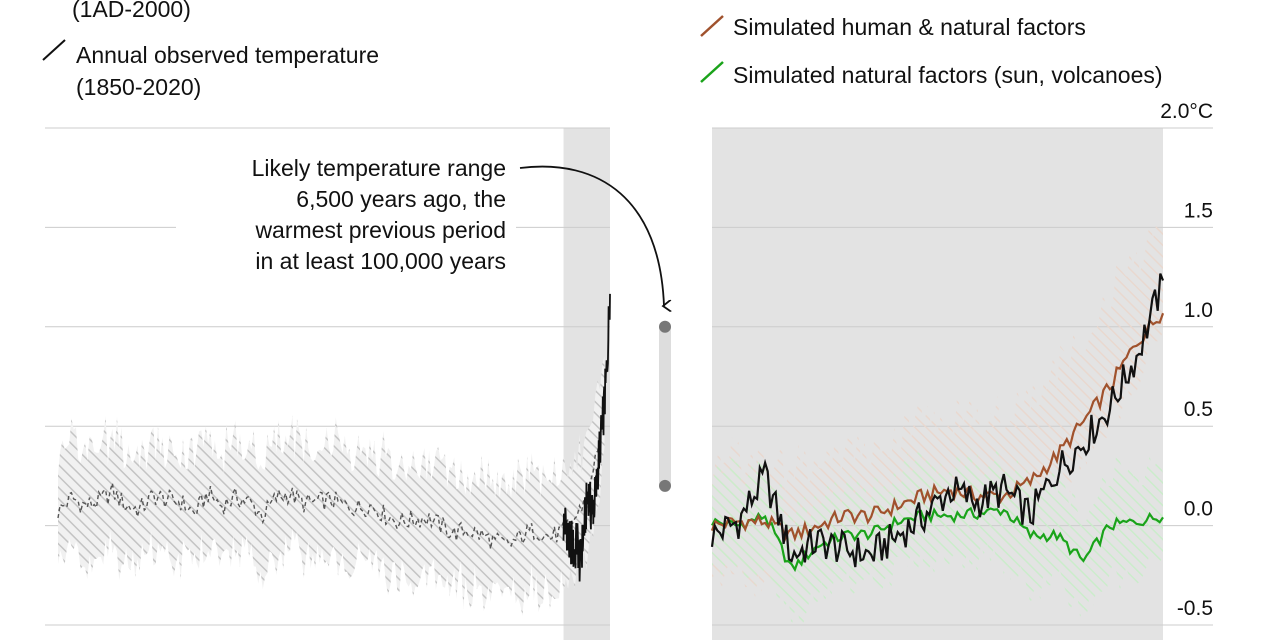  Describe the element at coordinates (401, 199) in the screenshot. I see `annotation-line-2: 6,500 years ago, the` at that location.